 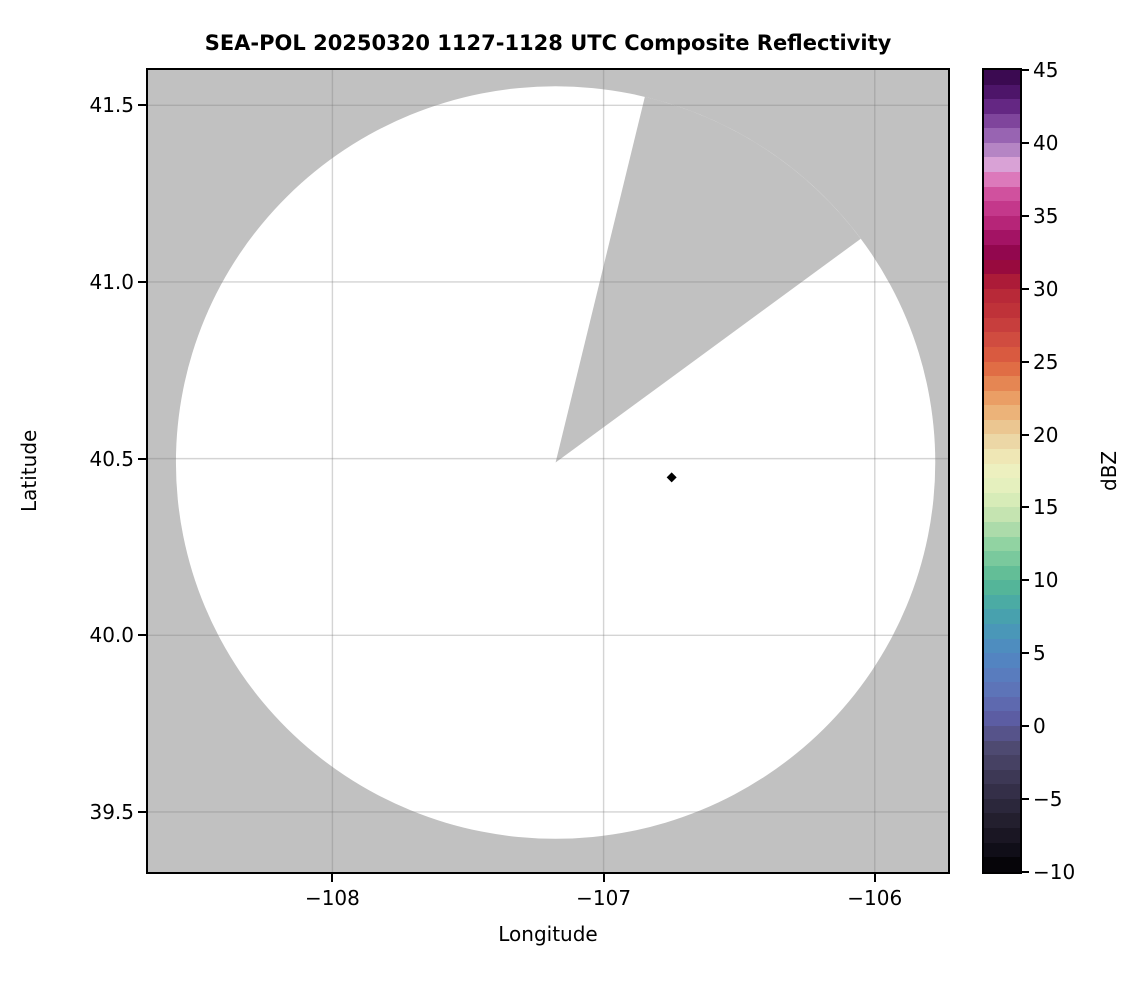 What do you see at coordinates (111, 105) in the screenshot?
I see `y-tick-label: 41.5` at bounding box center [111, 105].